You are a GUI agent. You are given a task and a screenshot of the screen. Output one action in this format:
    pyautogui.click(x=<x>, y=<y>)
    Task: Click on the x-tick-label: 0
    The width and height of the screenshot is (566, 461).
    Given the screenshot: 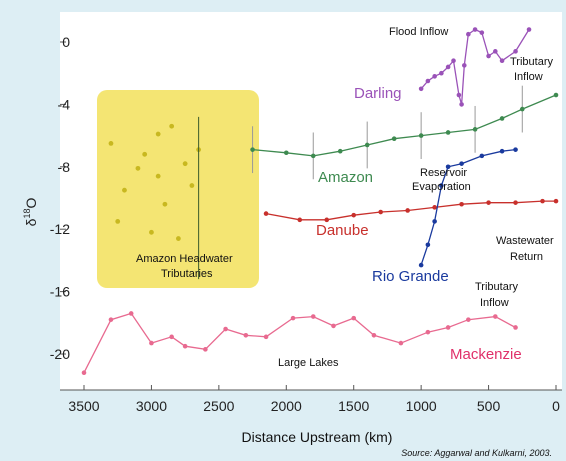 What is the action you would take?
    pyautogui.click(x=556, y=406)
    